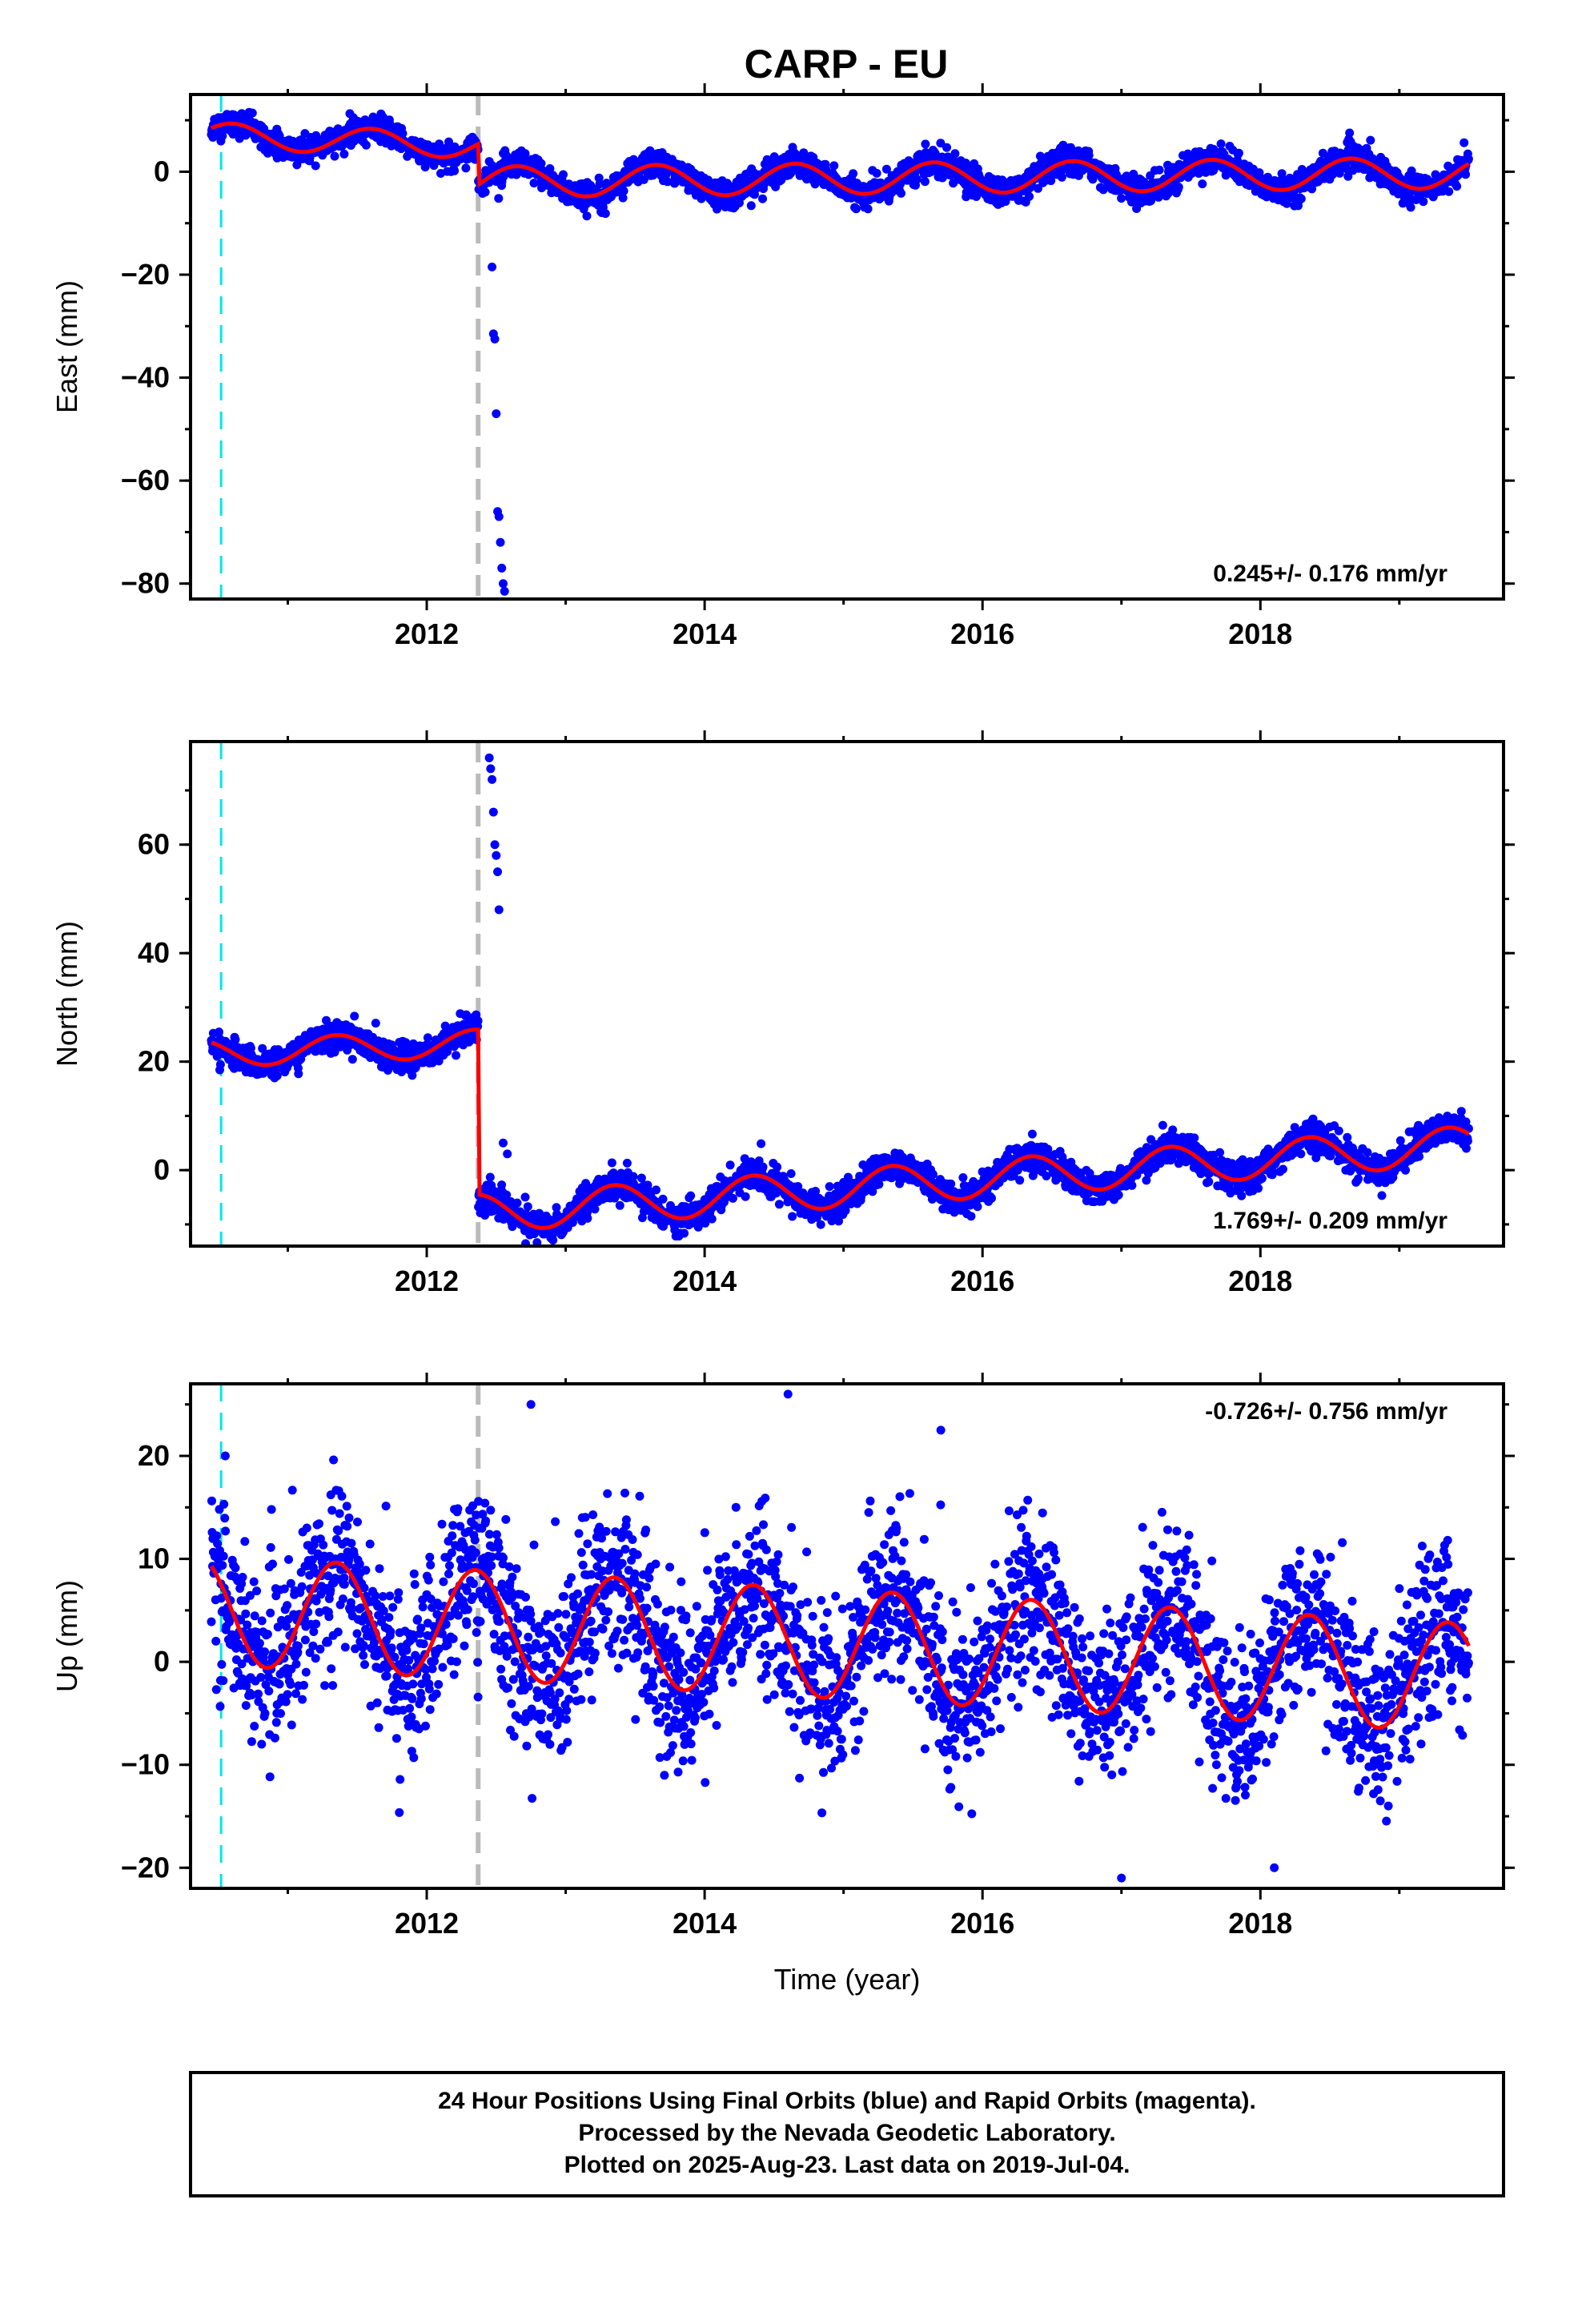 This screenshot has width=1582, height=2324. I want to click on x-tick-label: 2016, so click(982, 633).